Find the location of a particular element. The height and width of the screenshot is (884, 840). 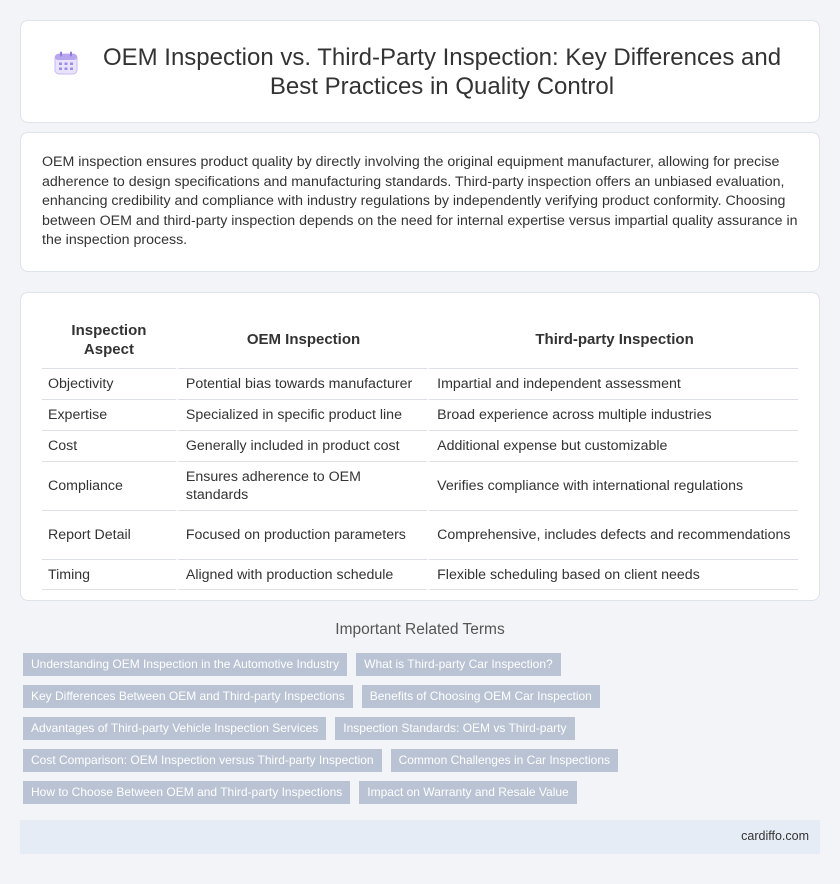

related-term-tag: Impact on Warranty and Resale Value is located at coordinates (468, 792).